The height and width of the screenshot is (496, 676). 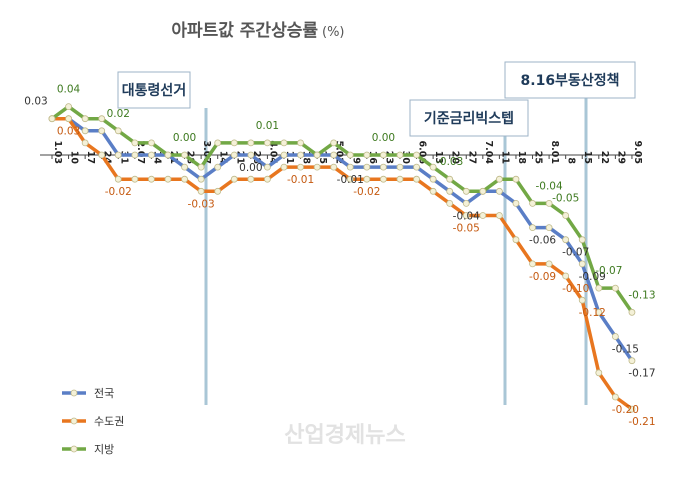 What do you see at coordinates (118, 192) in the screenshot?
I see `data-label: -0.02` at bounding box center [118, 192].